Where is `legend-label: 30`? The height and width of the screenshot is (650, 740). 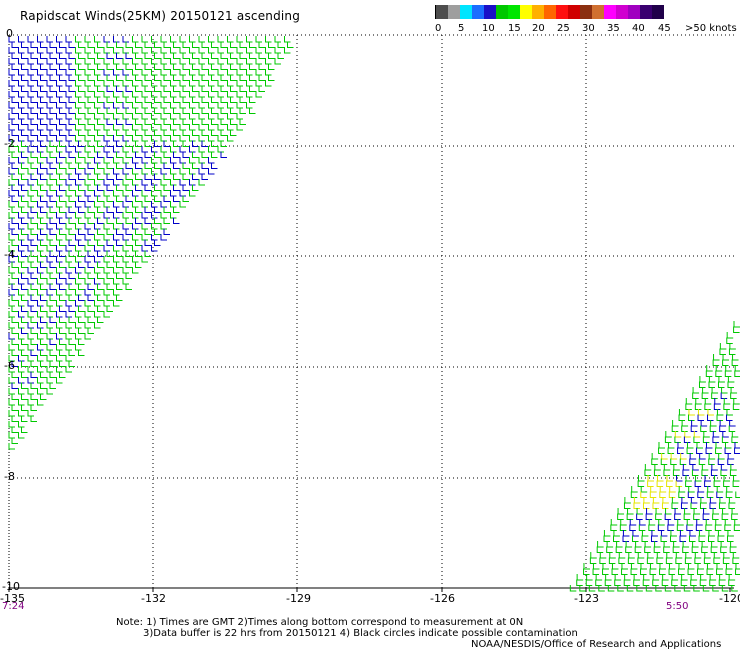 legend-label: 30 is located at coordinates (588, 28).